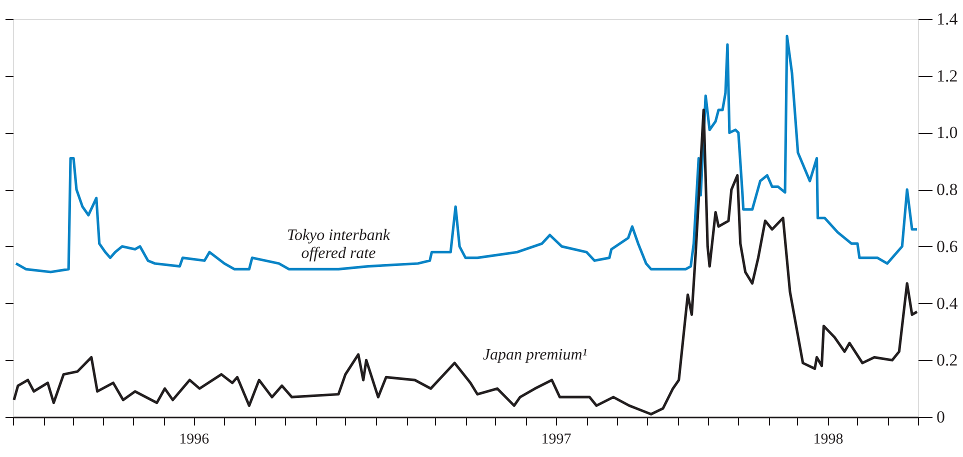 Image resolution: width=963 pixels, height=457 pixels. I want to click on annotation: Tokyo interbank offered rate, so click(339, 244).